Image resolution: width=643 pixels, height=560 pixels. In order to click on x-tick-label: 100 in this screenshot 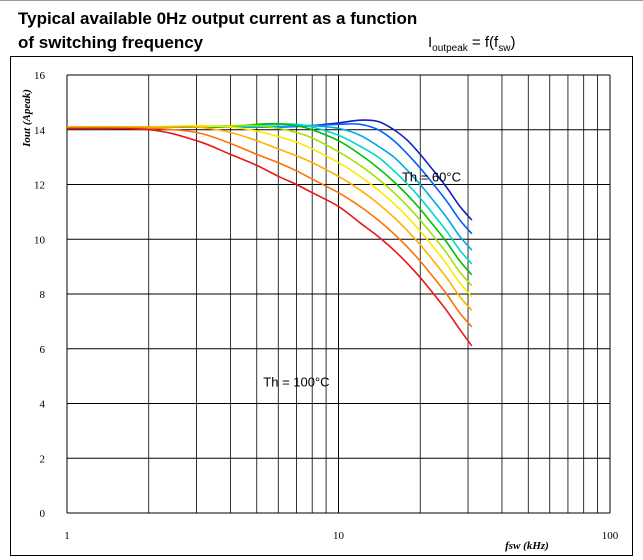, I will do `click(610, 536)`.